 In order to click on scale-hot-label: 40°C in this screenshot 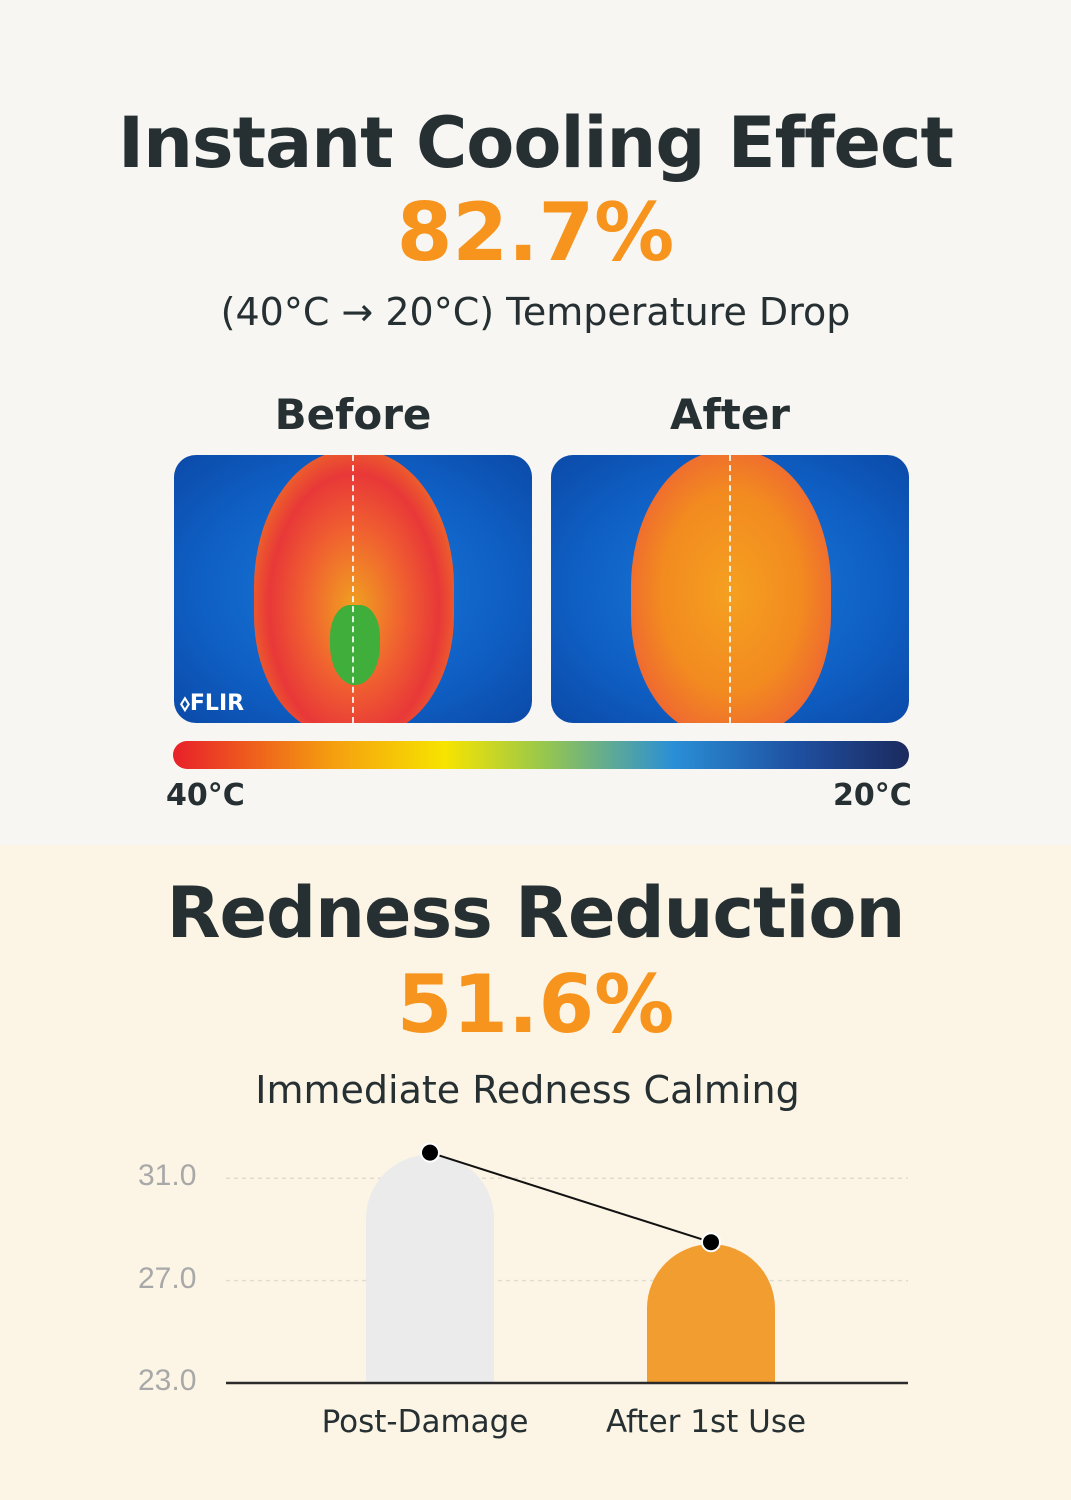, I will do `click(205, 795)`.